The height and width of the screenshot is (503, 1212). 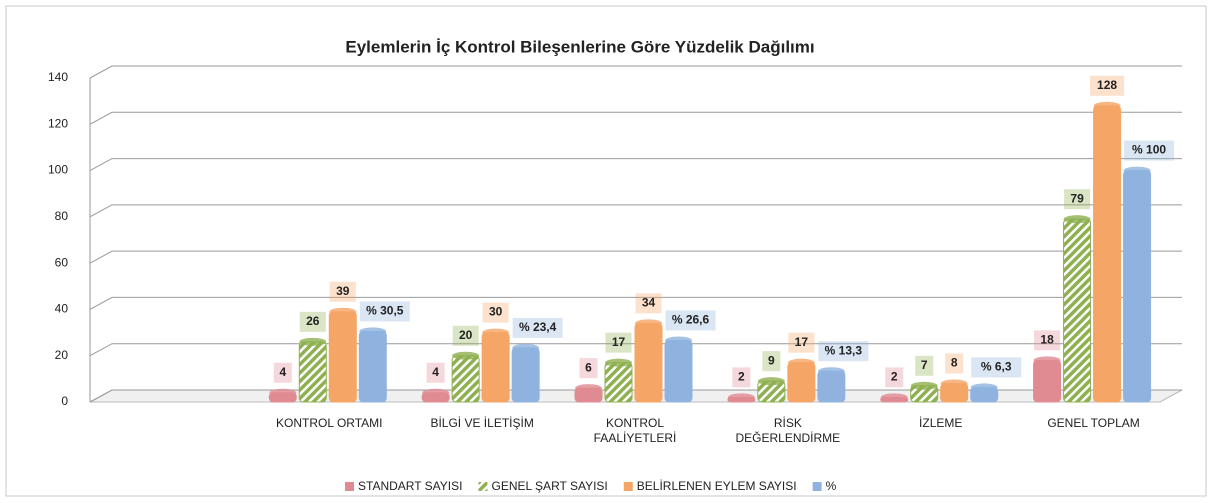 What do you see at coordinates (385, 311) in the screenshot?
I see `value-label: % 30,5` at bounding box center [385, 311].